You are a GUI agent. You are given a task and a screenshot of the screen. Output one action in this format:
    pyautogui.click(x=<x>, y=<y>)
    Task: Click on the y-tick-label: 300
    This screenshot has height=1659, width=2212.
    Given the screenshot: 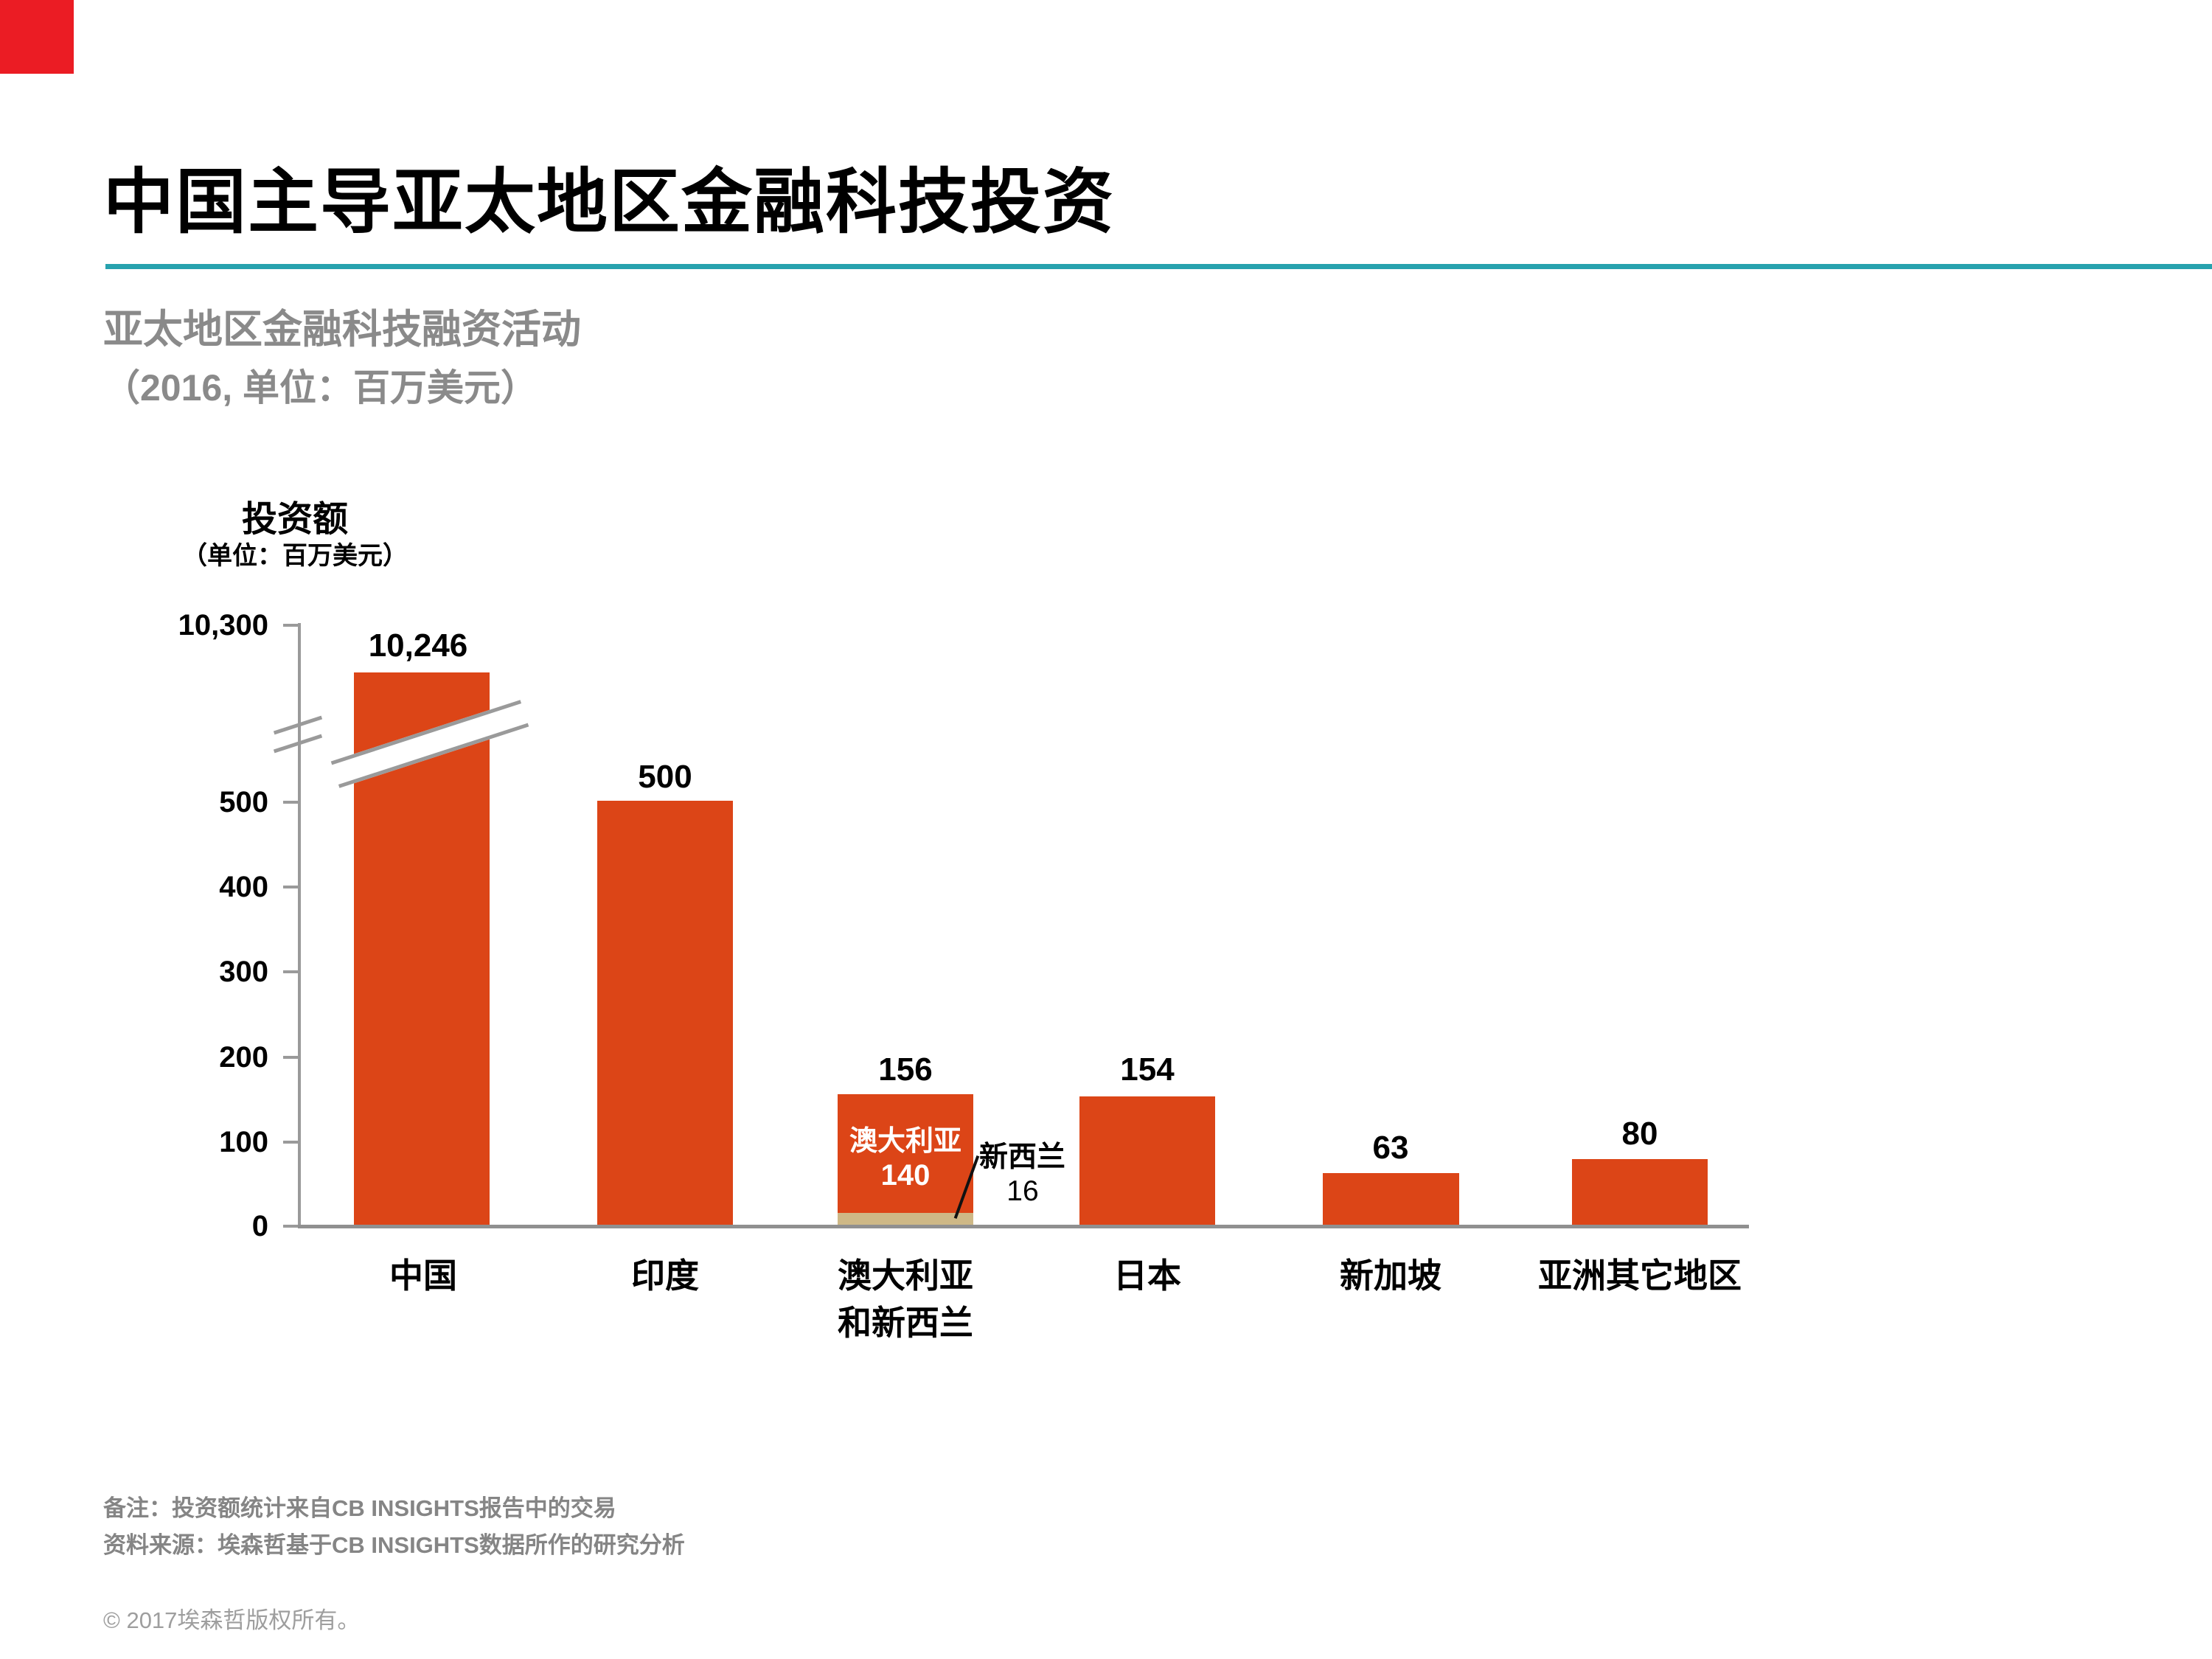 What is the action you would take?
    pyautogui.click(x=243, y=972)
    